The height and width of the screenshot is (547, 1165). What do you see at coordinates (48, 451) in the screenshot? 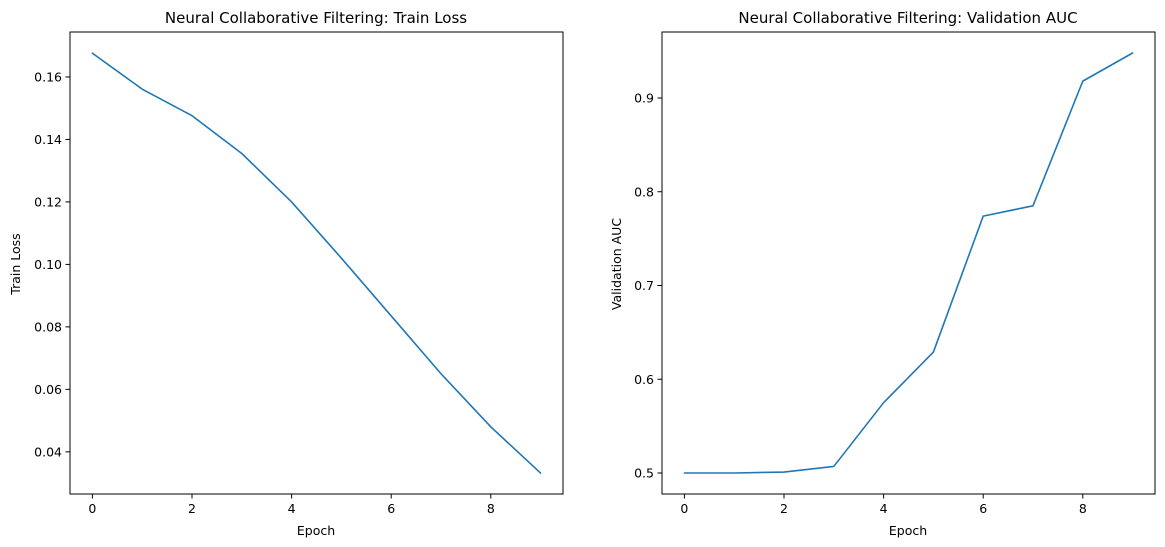
I see `y-tick-label: 0.04` at bounding box center [48, 451].